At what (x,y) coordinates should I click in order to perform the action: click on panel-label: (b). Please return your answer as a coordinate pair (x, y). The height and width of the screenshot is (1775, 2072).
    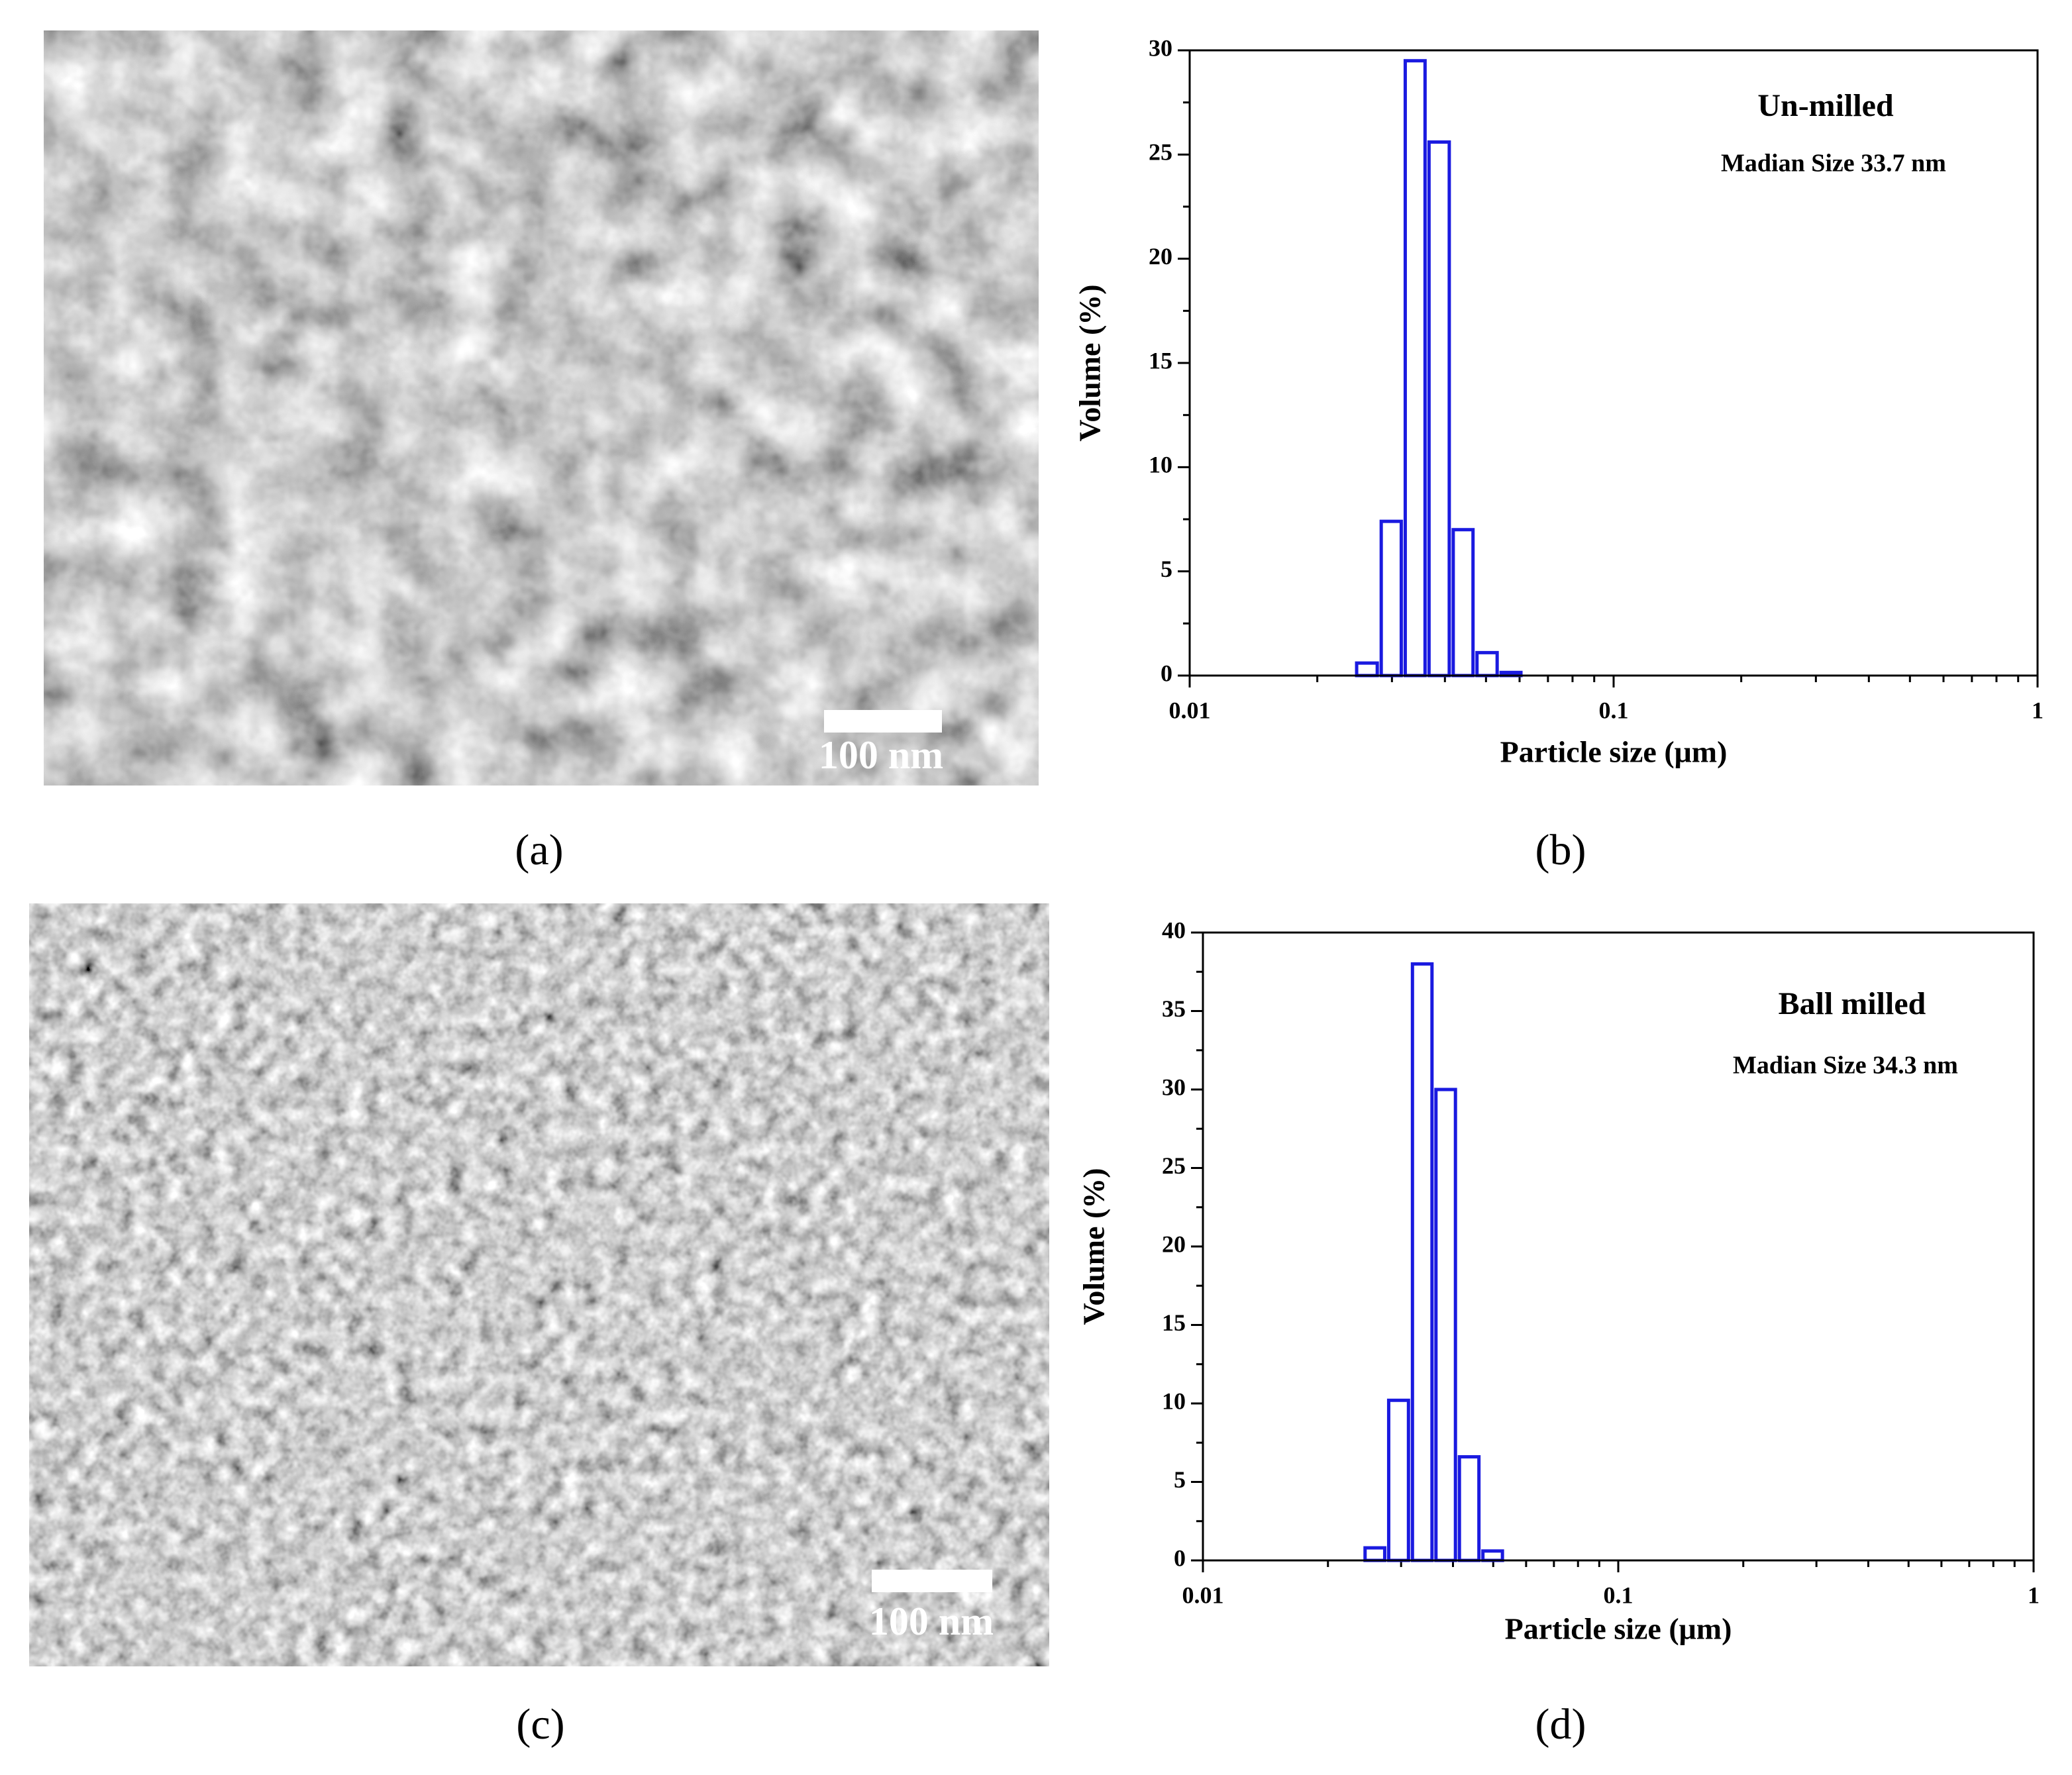
    Looking at the image, I should click on (1560, 850).